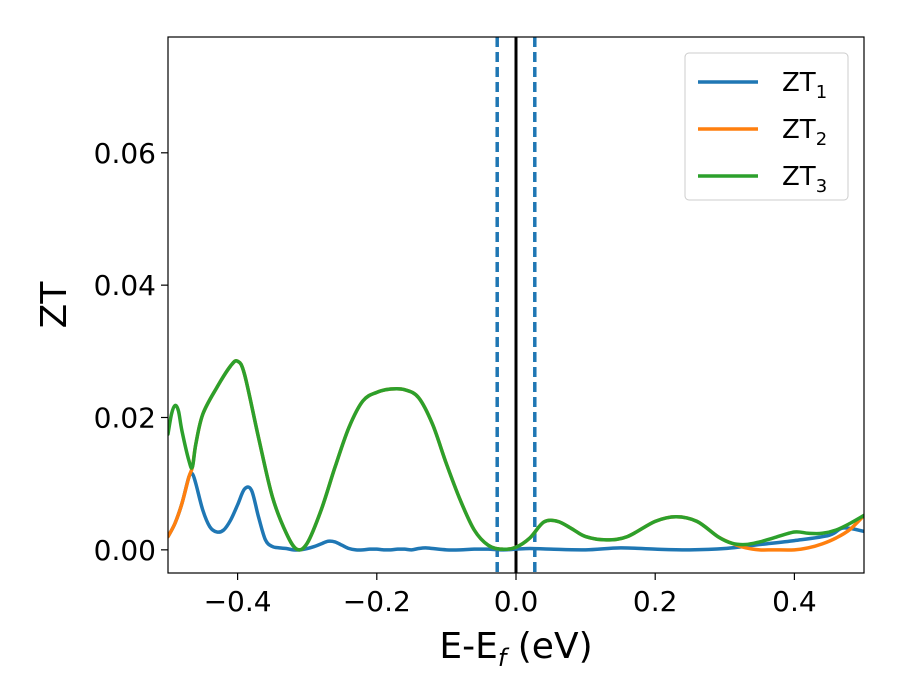 The image size is (900, 700). I want to click on x-tick-label: 0.4, so click(794, 601).